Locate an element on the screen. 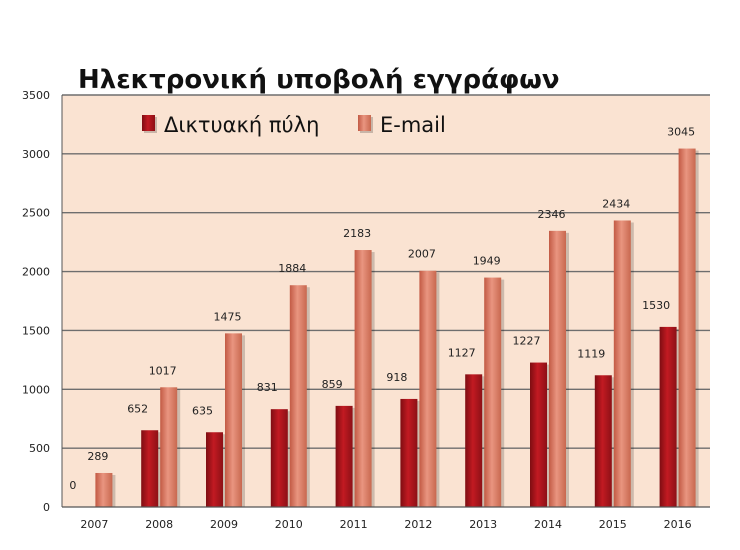 This screenshot has height=550, width=740. legend-label-email: E-mail is located at coordinates (413, 125).